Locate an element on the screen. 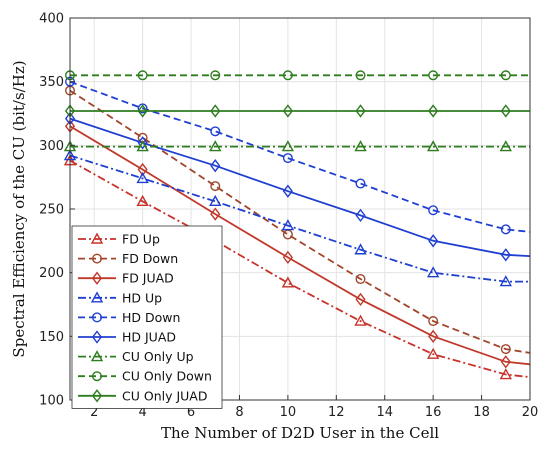 Image resolution: width=550 pixels, height=458 pixels. x-axis-label: The Number of D2D User in the Cell is located at coordinates (300, 433).